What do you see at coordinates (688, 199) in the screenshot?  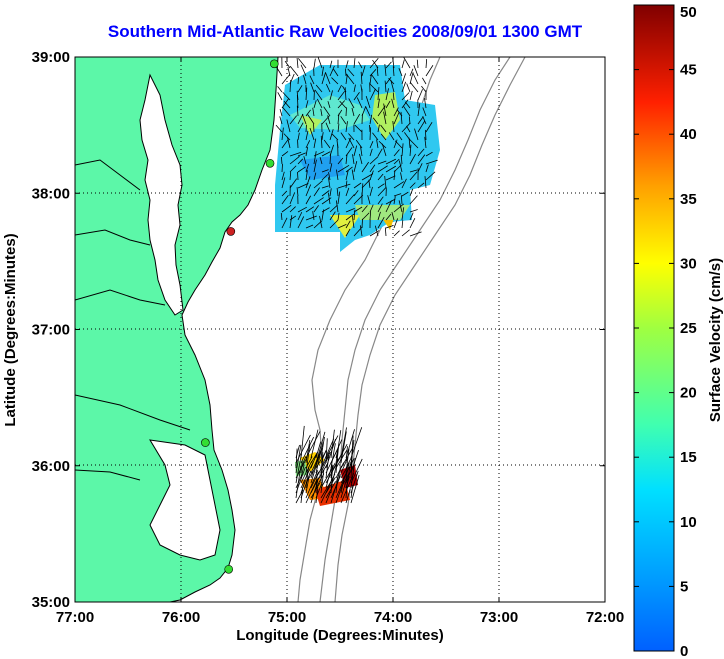 I see `colorbar-tick-label: 35` at bounding box center [688, 199].